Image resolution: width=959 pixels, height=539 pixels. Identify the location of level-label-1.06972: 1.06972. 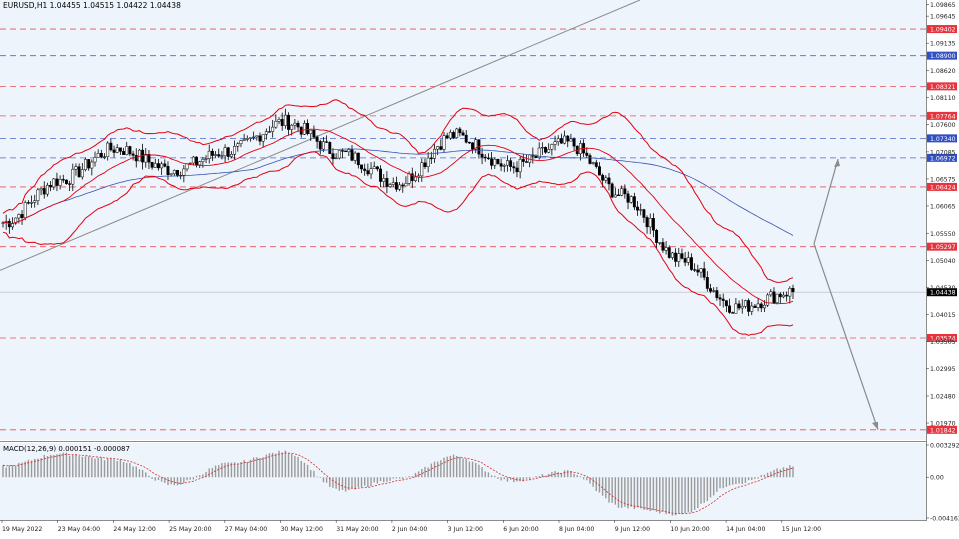
(943, 158).